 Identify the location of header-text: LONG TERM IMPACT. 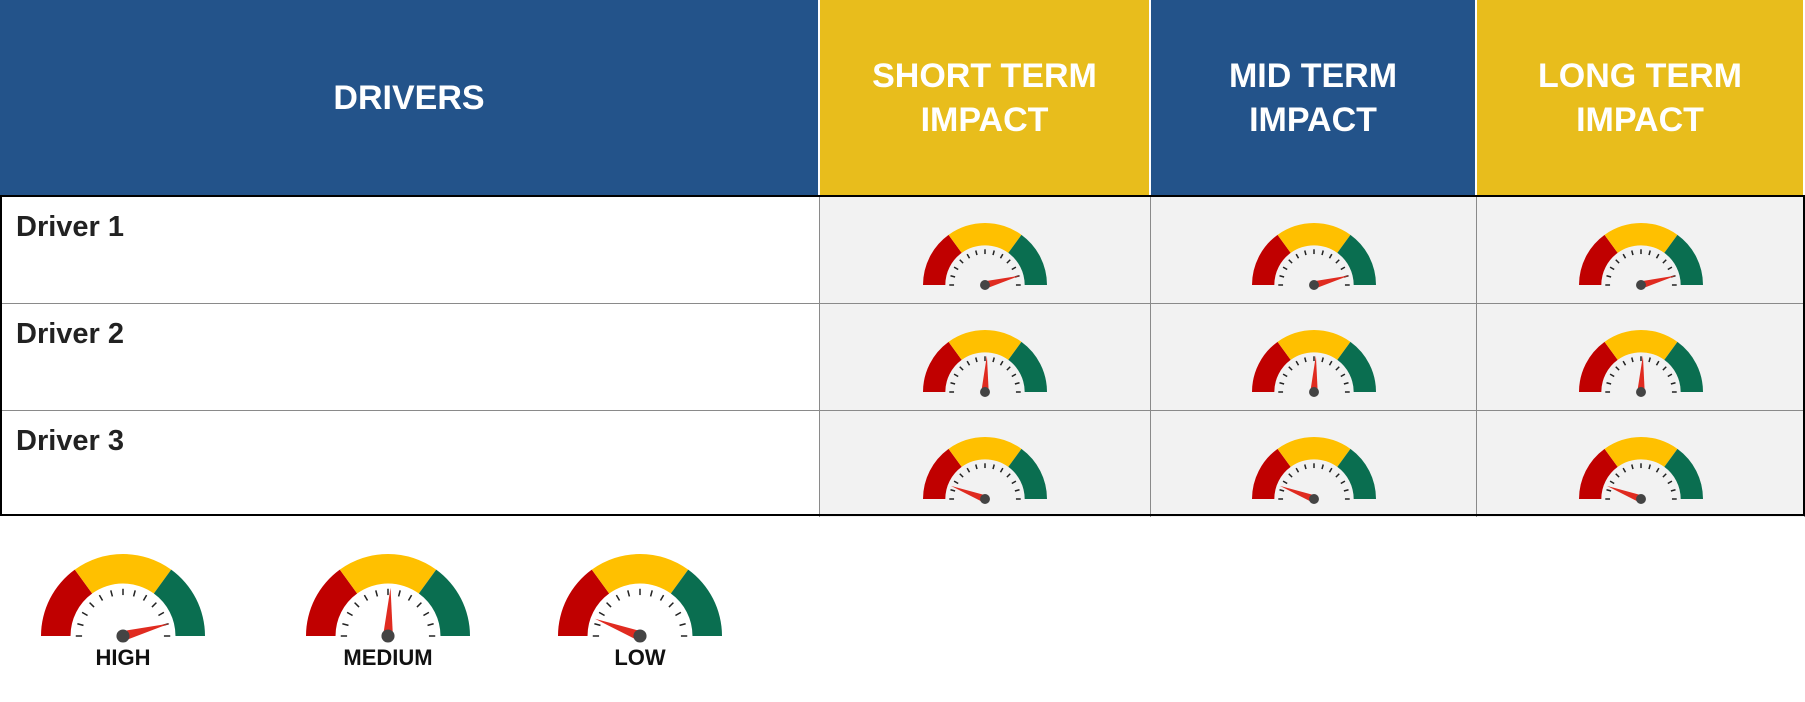
(1640, 98).